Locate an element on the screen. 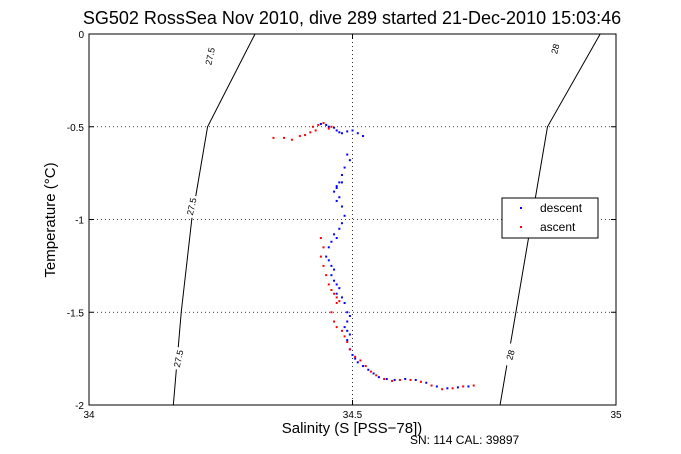 The width and height of the screenshot is (681, 454). x-axis-label: Salinity (S [PSS−78]) is located at coordinates (352, 428).